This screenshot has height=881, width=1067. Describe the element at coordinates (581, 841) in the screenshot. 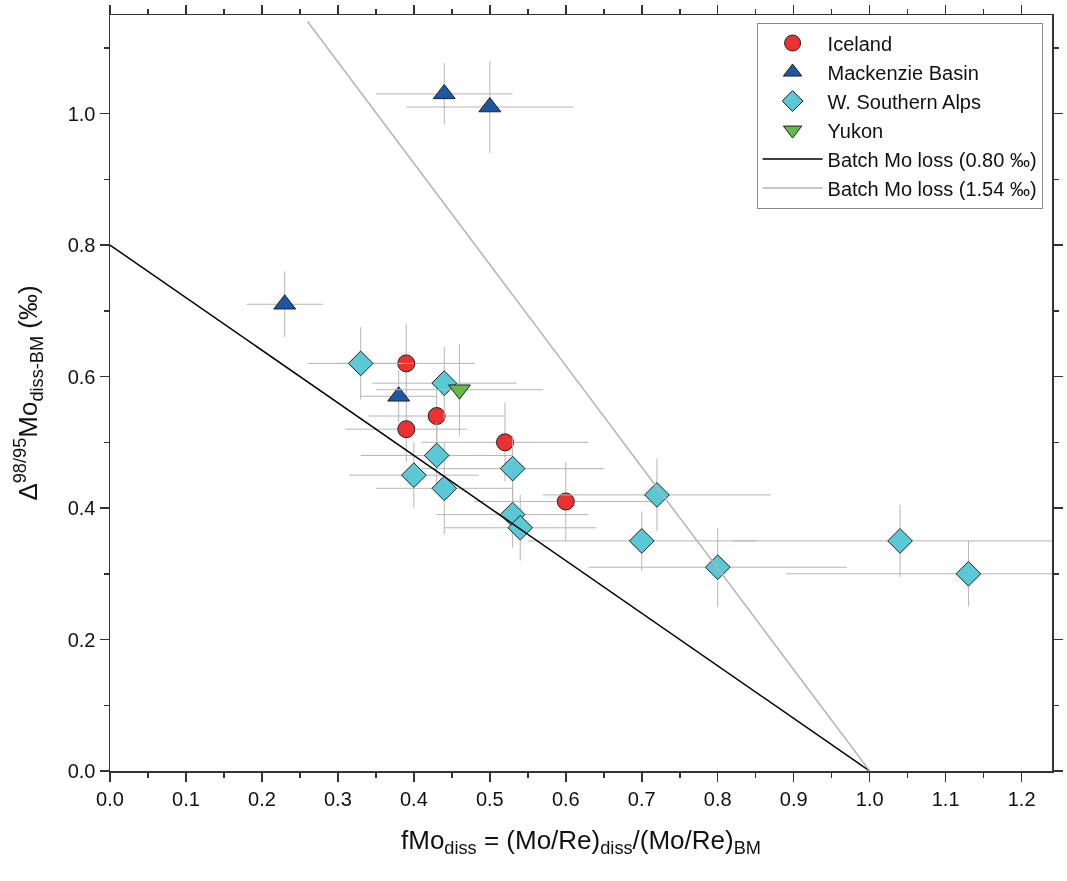

I see `x-axis-title: fMo$_{diss}$ = (Mo/Re)$_{diss}$/(Mo/Re)$_{BM}$` at that location.